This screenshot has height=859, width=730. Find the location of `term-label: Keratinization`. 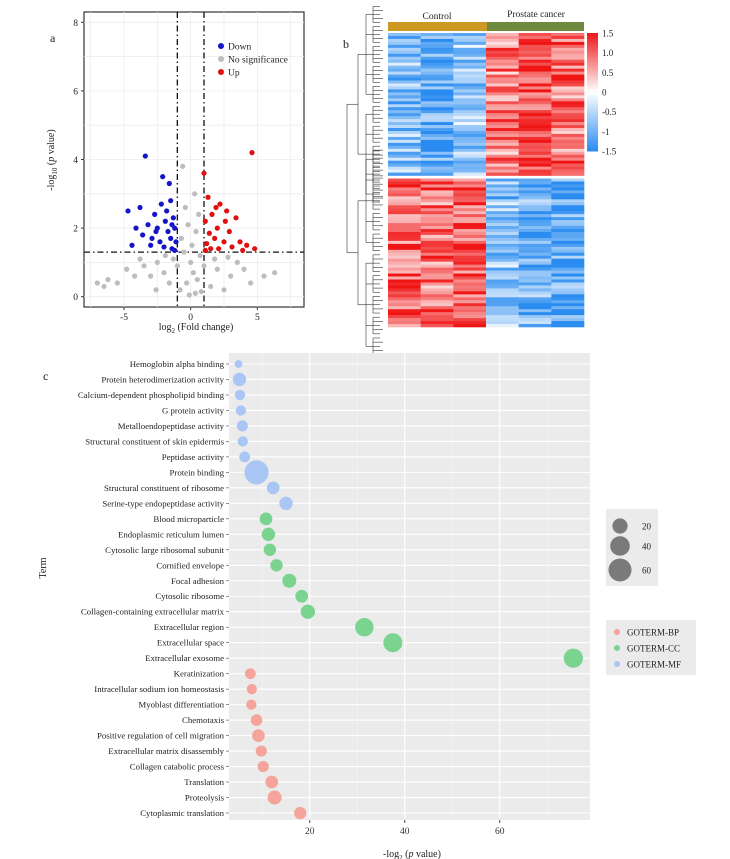

term-label: Keratinization is located at coordinates (199, 674).